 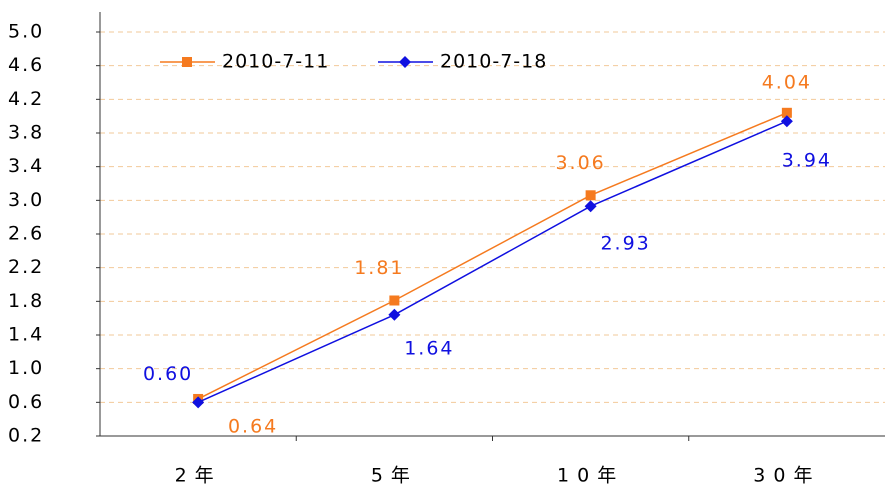 What do you see at coordinates (168, 374) in the screenshot?
I see `data-label: 0.60` at bounding box center [168, 374].